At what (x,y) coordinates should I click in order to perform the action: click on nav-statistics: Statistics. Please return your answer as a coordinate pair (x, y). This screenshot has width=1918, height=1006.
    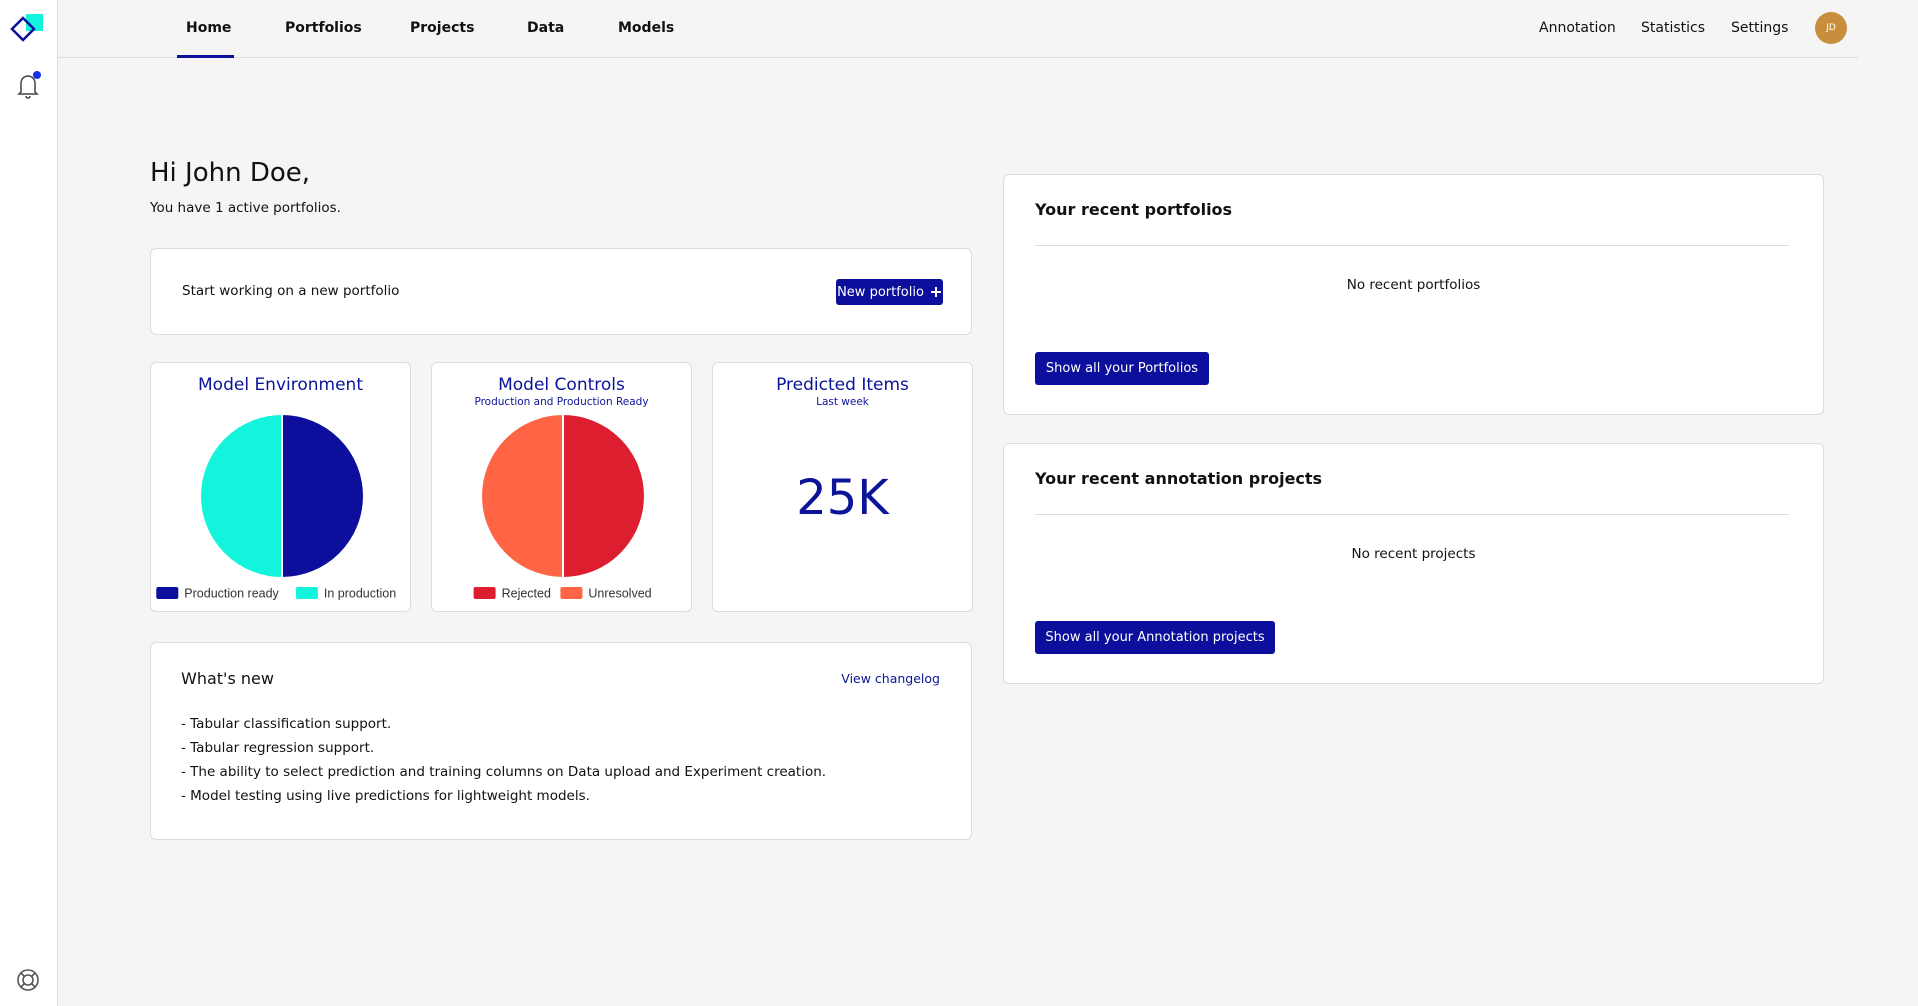
    Looking at the image, I should click on (1673, 28).